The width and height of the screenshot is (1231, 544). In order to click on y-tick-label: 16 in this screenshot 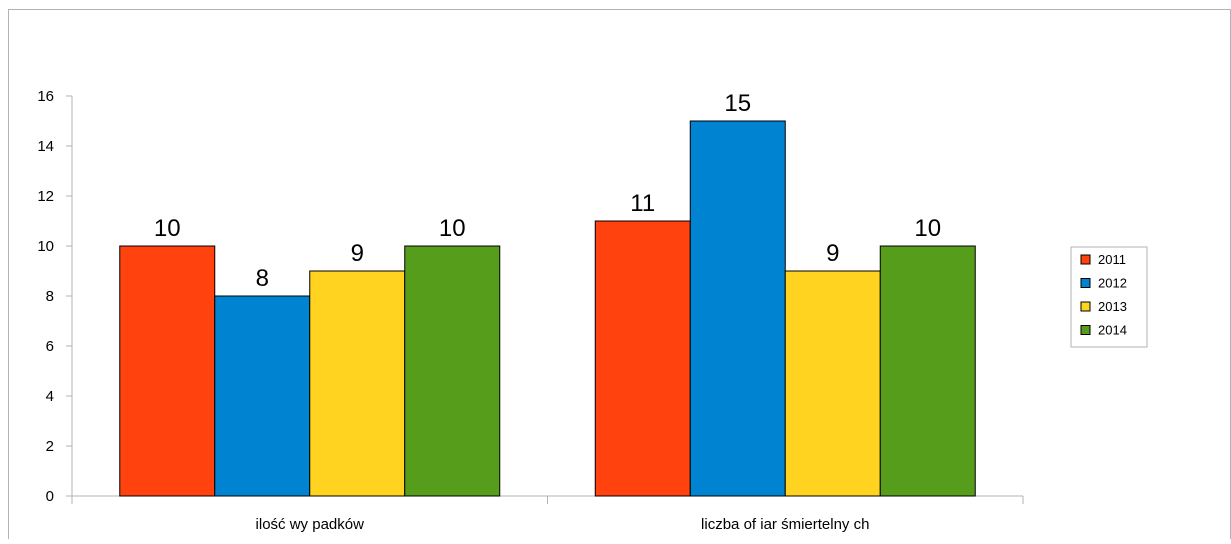, I will do `click(45, 96)`.